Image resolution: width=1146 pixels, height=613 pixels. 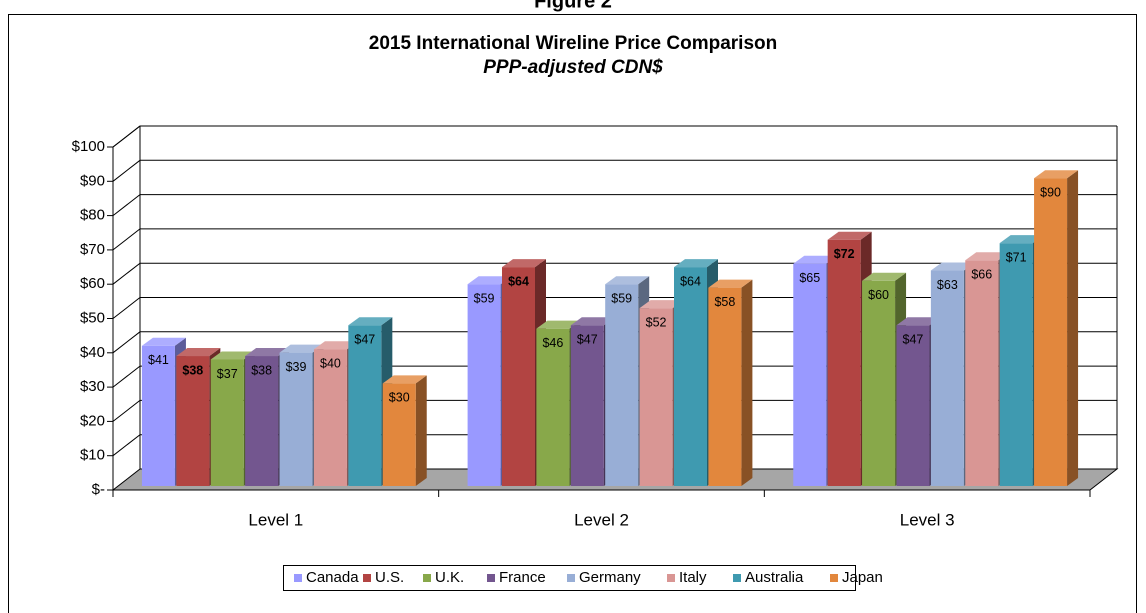 I want to click on x-tick-label: Level 3, so click(x=927, y=519).